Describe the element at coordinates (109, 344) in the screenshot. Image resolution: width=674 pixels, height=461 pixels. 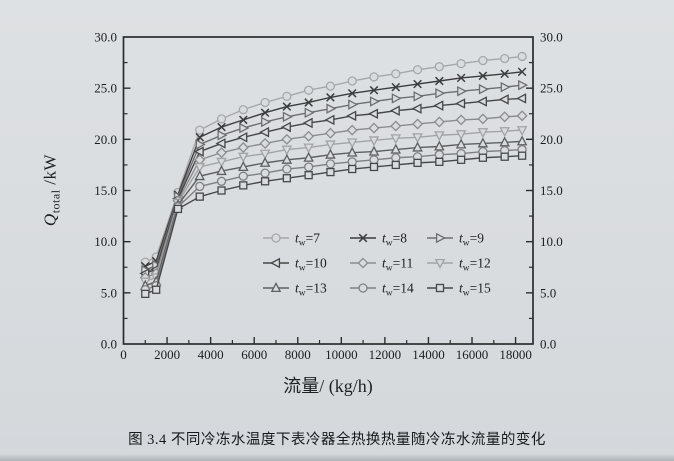
I see `y-tick-label-left: 0.0` at that location.